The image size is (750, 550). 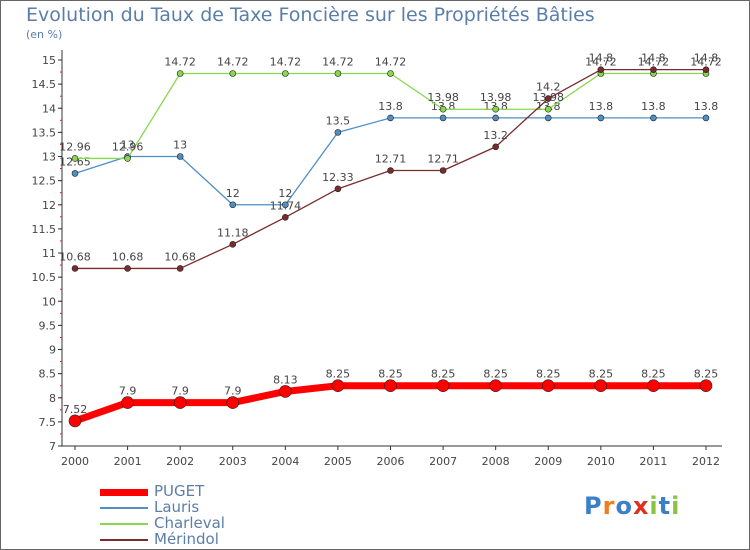 What do you see at coordinates (443, 461) in the screenshot?
I see `x-tick-label: 2007` at bounding box center [443, 461].